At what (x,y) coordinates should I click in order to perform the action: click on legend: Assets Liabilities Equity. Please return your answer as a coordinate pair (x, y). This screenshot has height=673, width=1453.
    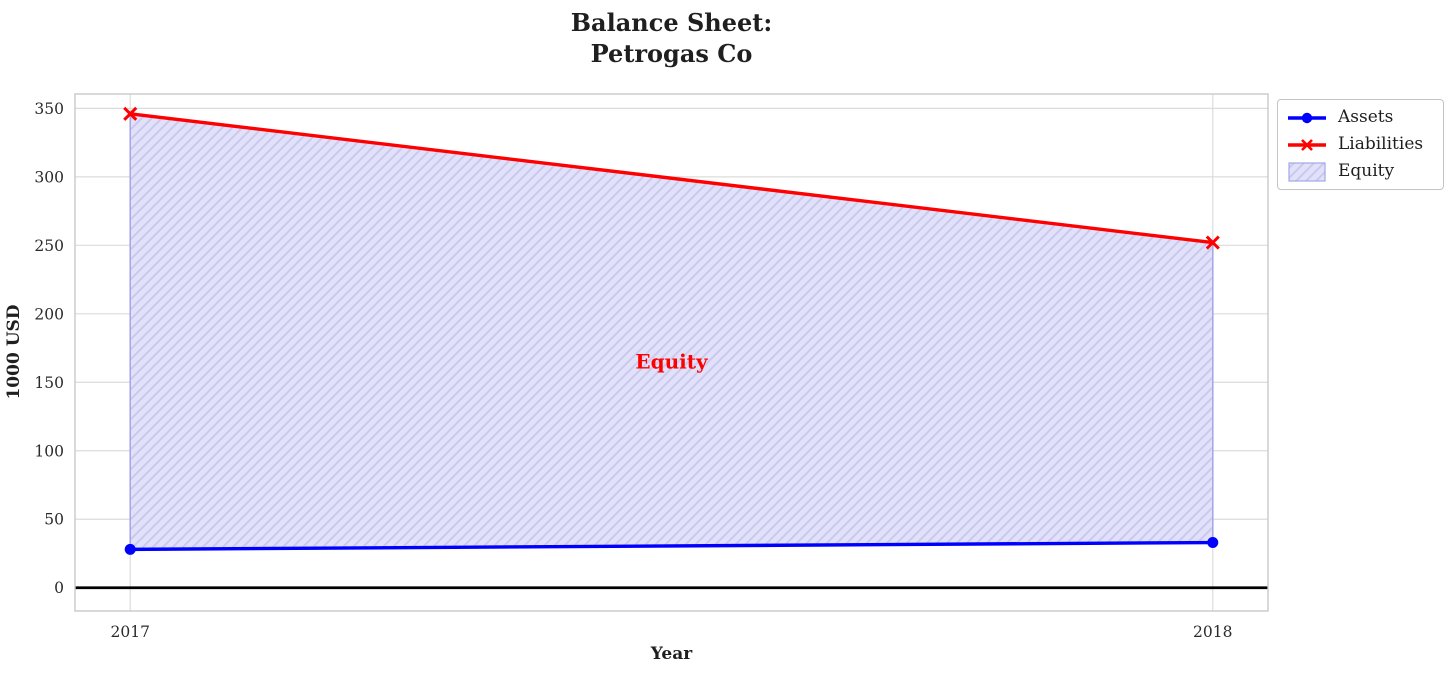
    Looking at the image, I should click on (1360, 144).